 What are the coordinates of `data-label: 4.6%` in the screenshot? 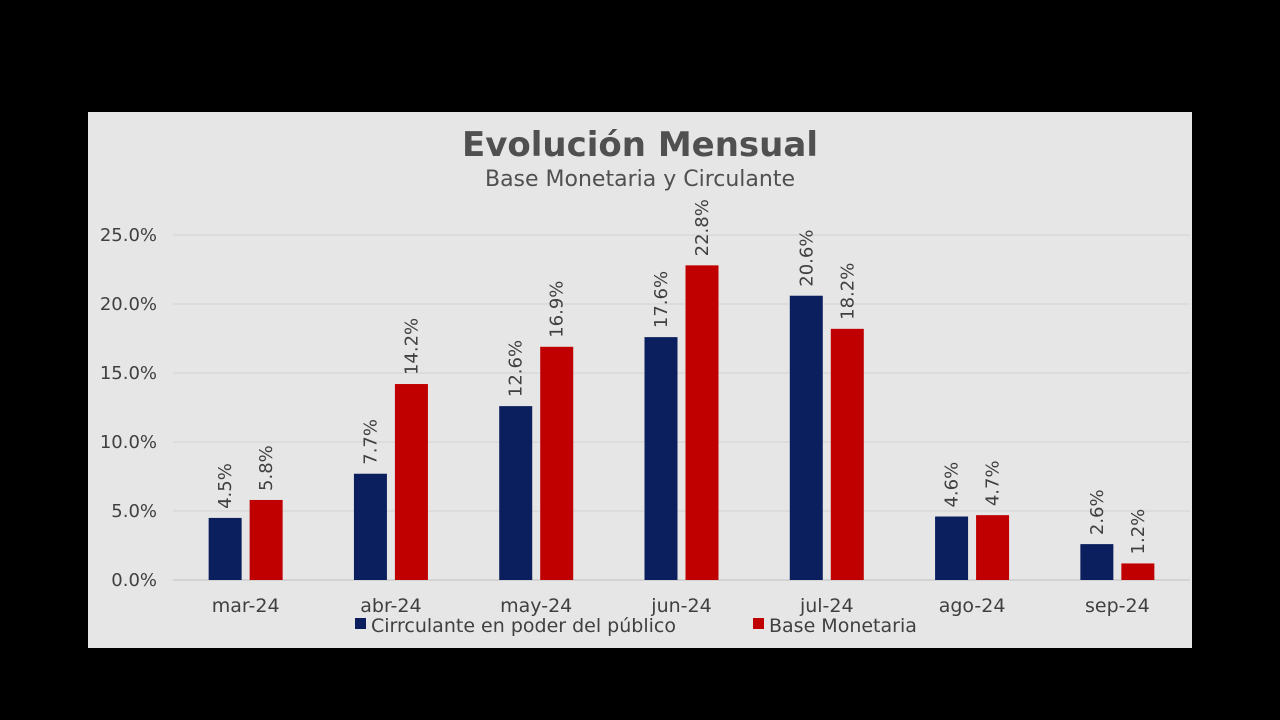 It's located at (952, 485).